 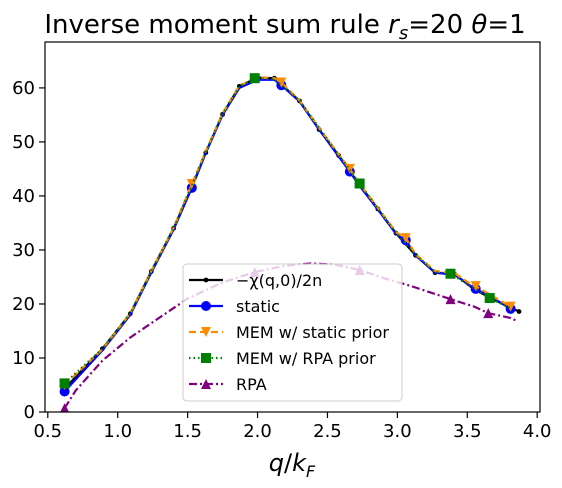 What do you see at coordinates (187, 431) in the screenshot?
I see `x-tick-label: 1.5` at bounding box center [187, 431].